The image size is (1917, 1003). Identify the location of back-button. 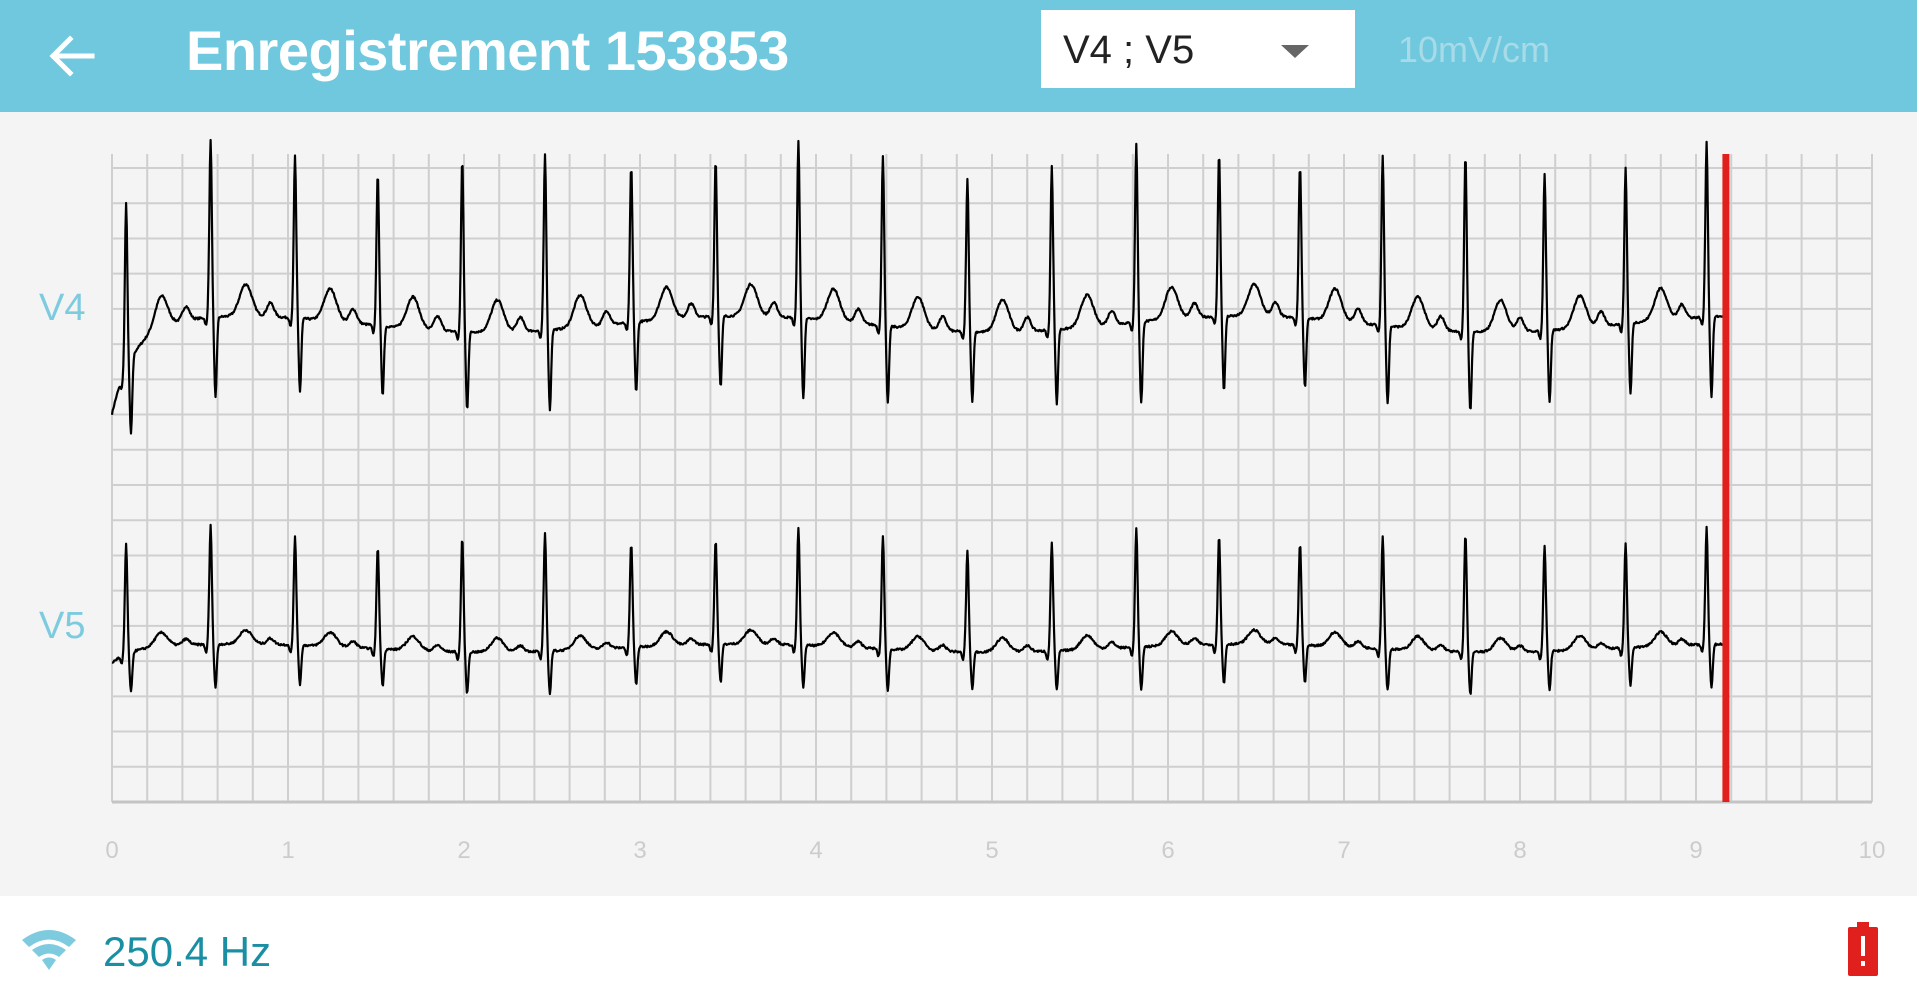
(72, 56).